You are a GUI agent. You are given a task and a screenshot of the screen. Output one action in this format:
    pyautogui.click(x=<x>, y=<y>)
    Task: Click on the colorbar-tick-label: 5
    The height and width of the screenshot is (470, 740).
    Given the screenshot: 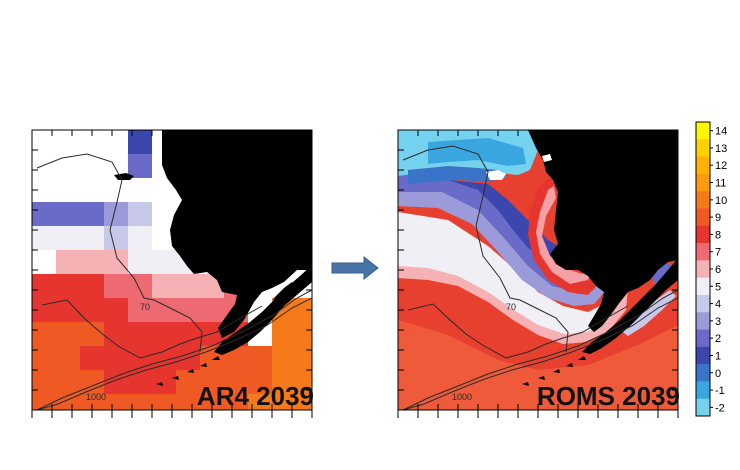 What is the action you would take?
    pyautogui.click(x=718, y=287)
    